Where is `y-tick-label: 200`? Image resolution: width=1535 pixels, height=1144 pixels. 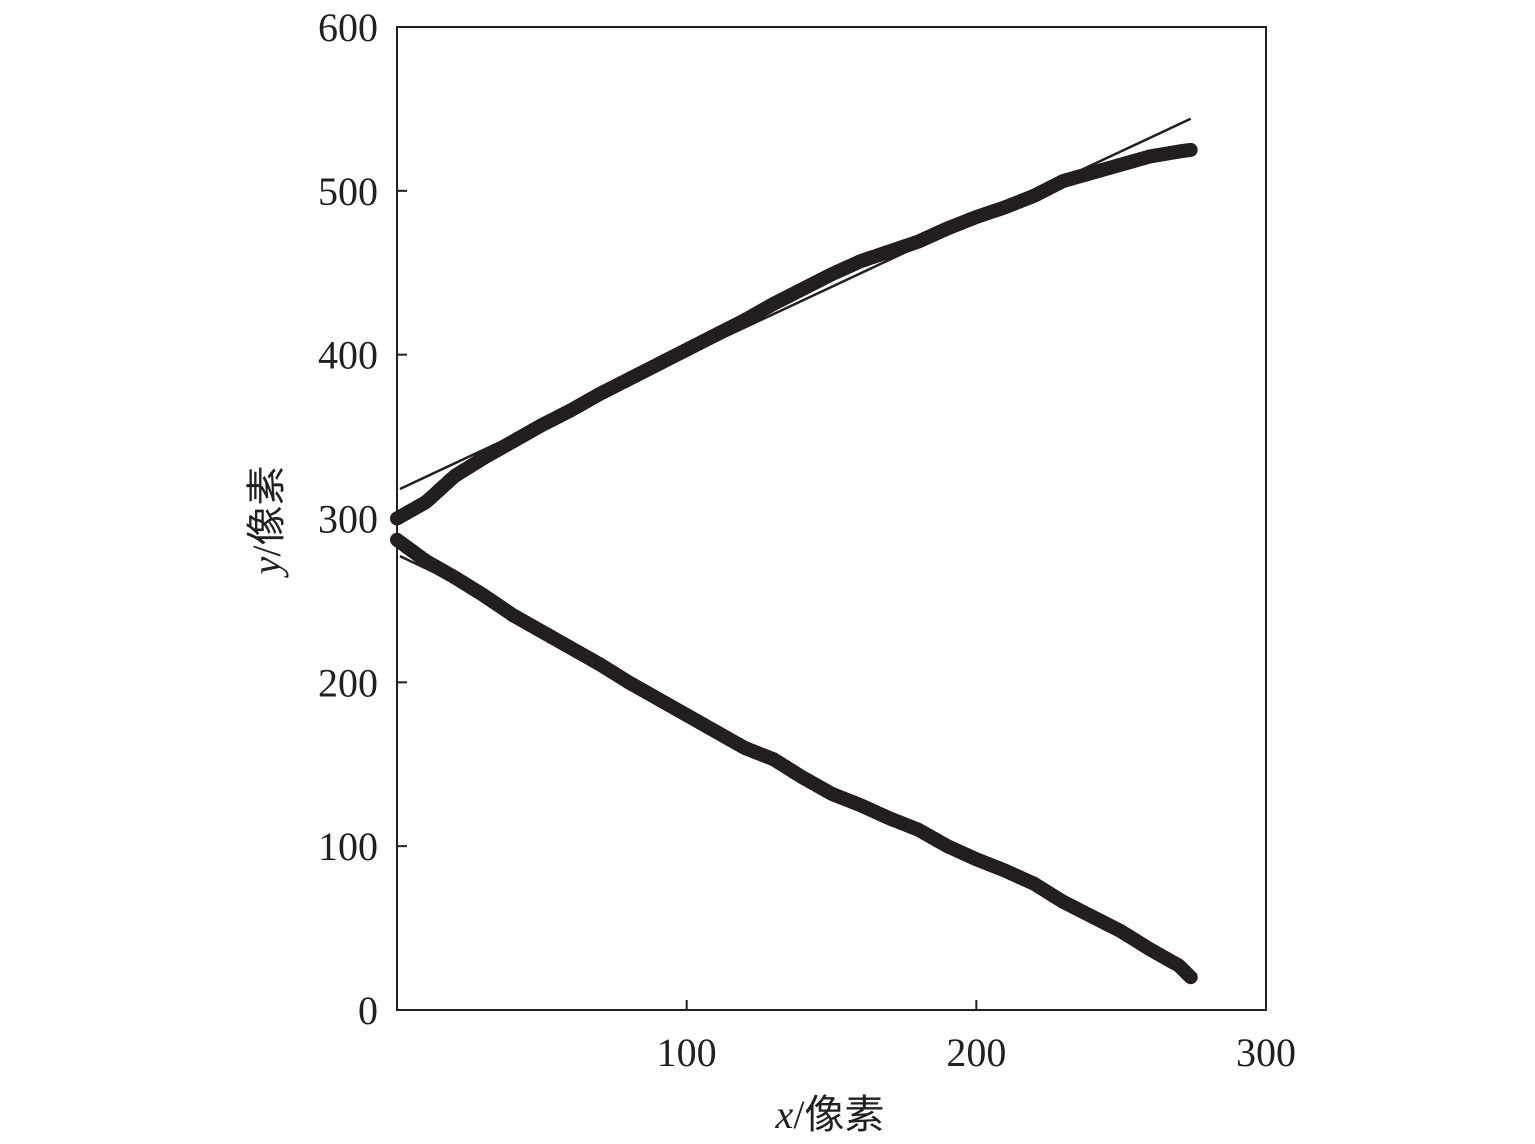
y-tick-label: 200 is located at coordinates (348, 682).